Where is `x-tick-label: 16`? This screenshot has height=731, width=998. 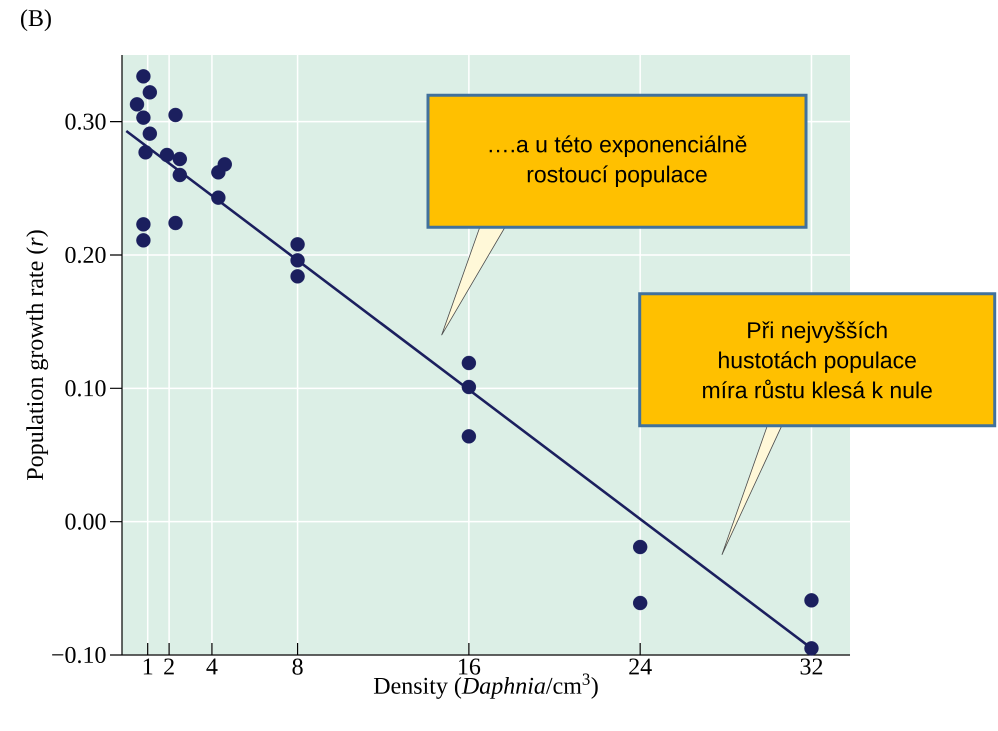 x-tick-label: 16 is located at coordinates (469, 666).